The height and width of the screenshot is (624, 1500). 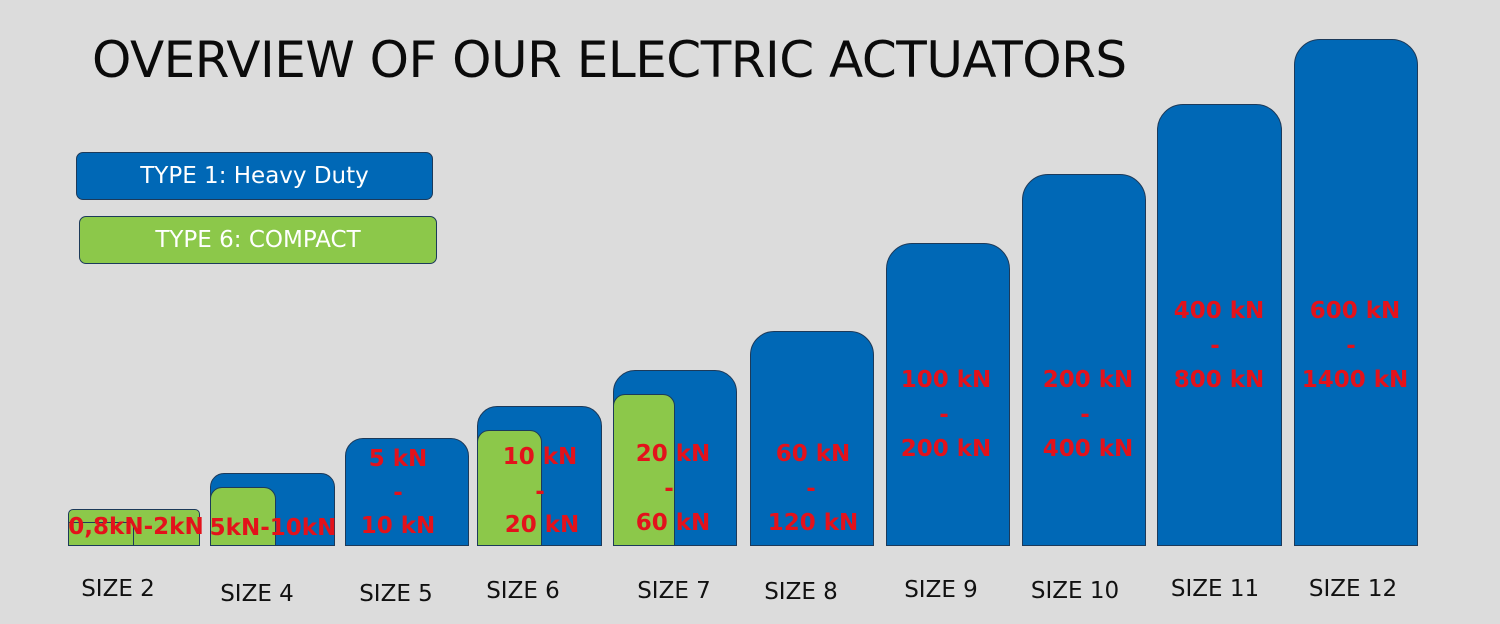 I want to click on force-label-size-7-max: 60 kN, so click(x=673, y=523).